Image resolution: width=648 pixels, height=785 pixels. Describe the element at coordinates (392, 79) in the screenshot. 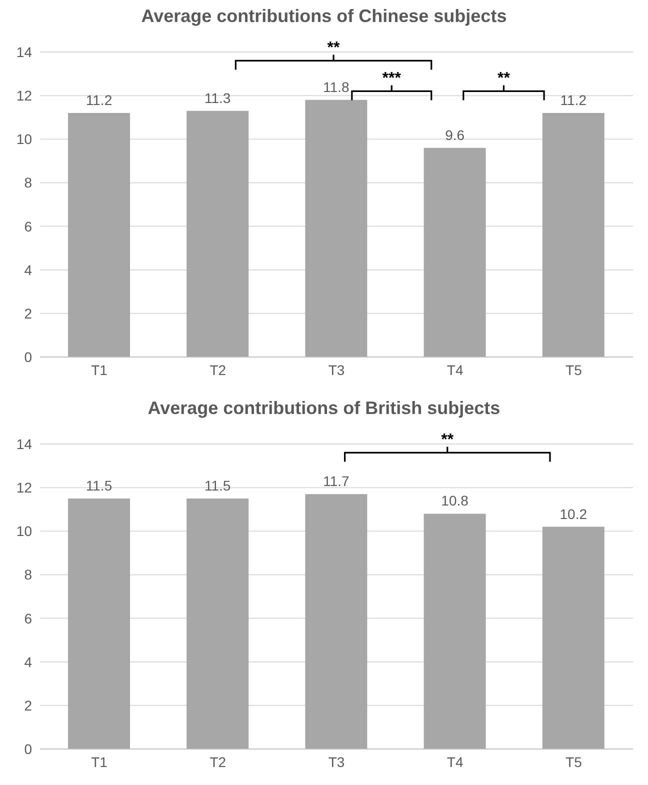

I see `annotation: ***` at that location.